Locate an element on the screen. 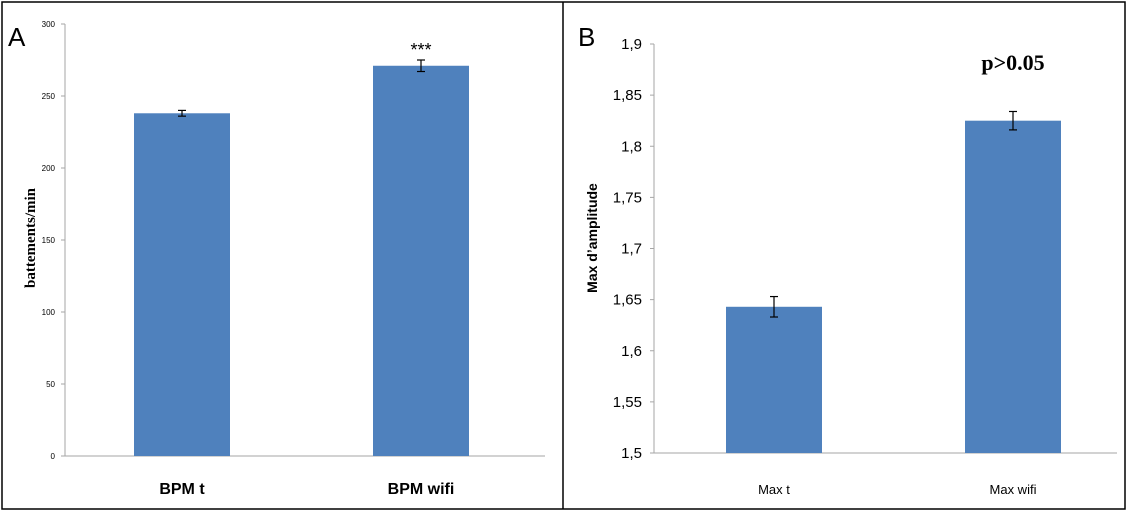 Image resolution: width=1127 pixels, height=511 pixels. panel-a-y-tick-label-1: 50 is located at coordinates (50, 384).